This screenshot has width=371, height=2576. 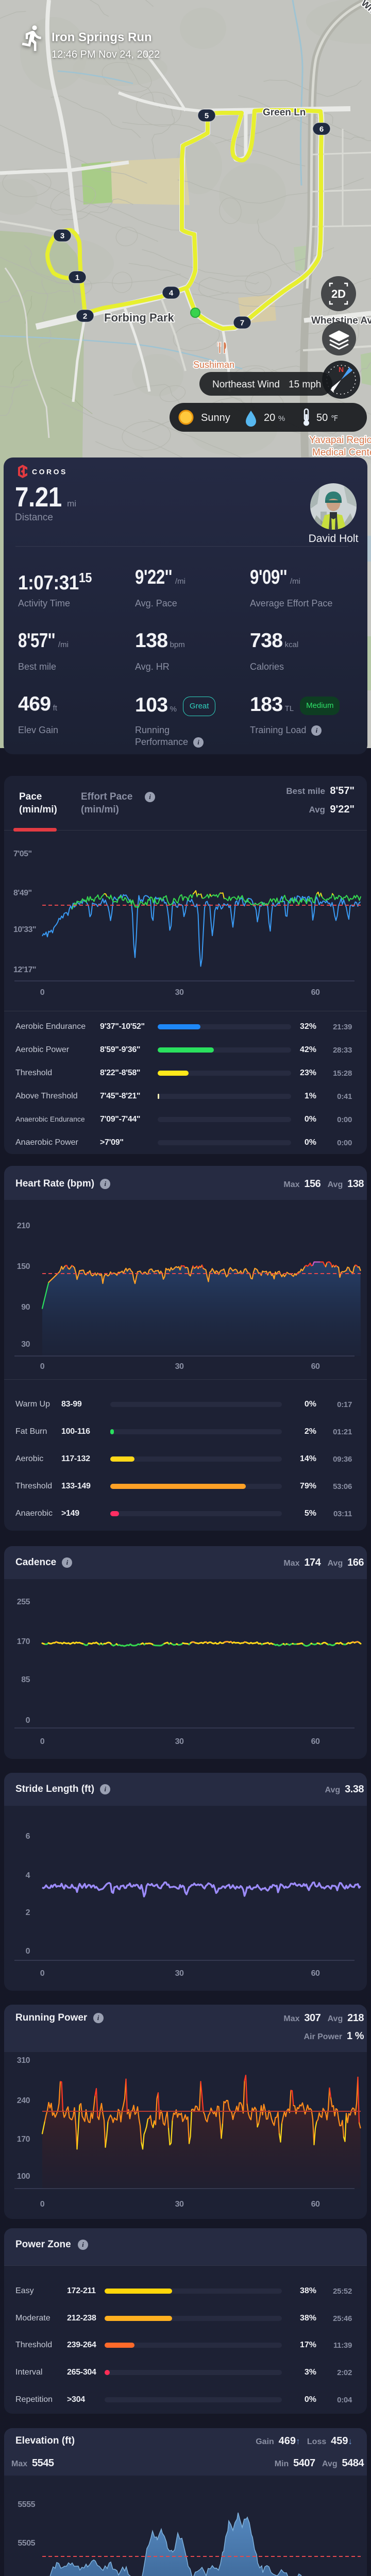 I want to click on svg-text: 4, so click(x=171, y=293).